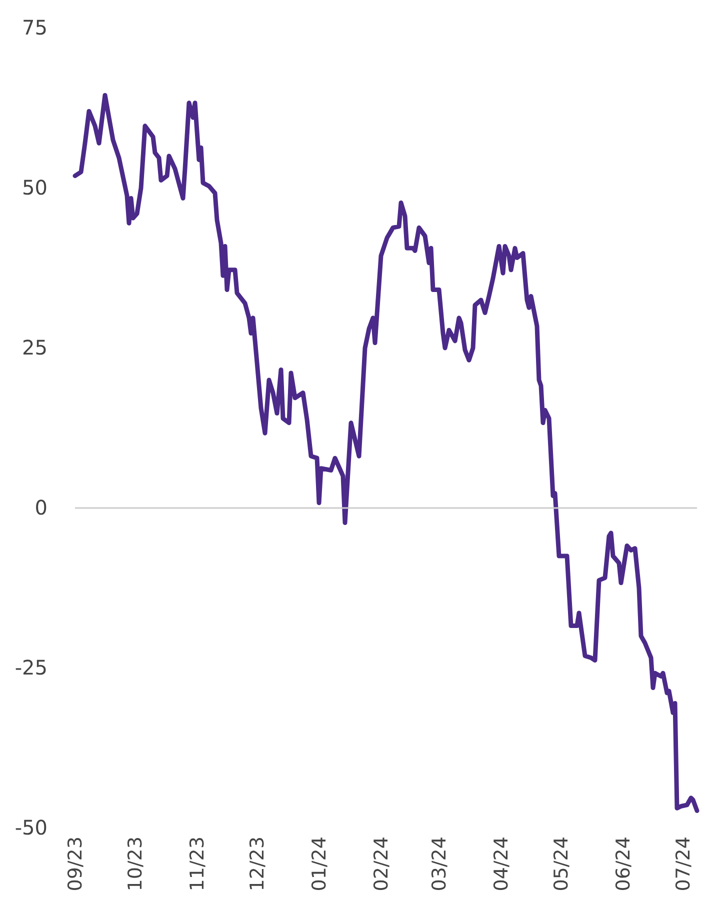  What do you see at coordinates (135, 864) in the screenshot?
I see `x-tick-label: 10/23` at bounding box center [135, 864].